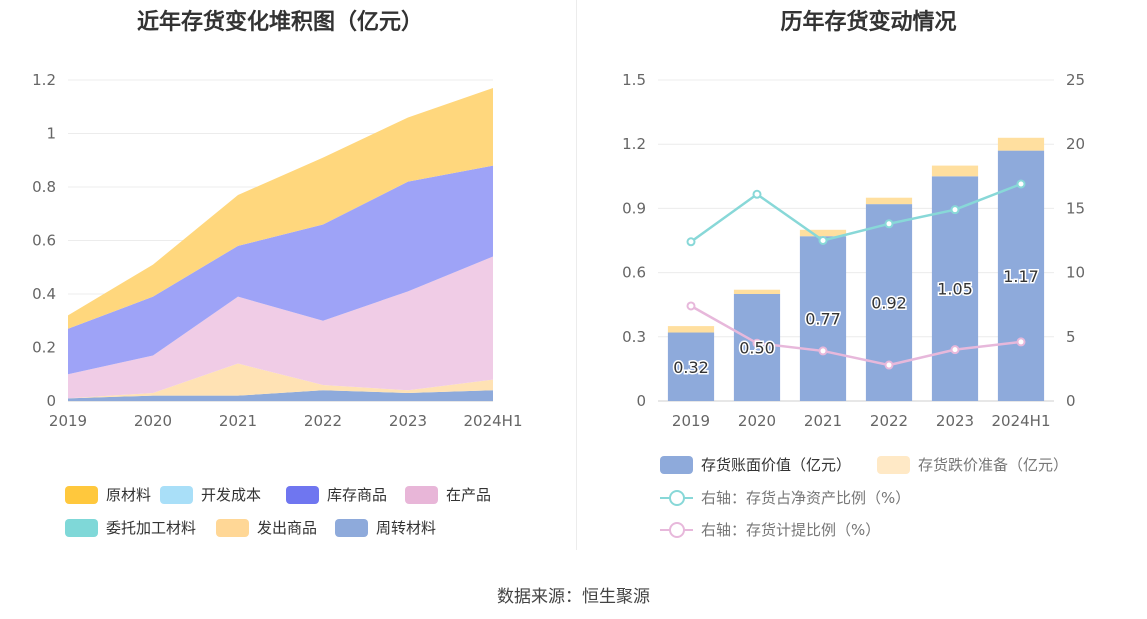 This screenshot has height=619, width=1147. I want to click on legend-label: 右轴：存货计提比例（%）, so click(791, 530).